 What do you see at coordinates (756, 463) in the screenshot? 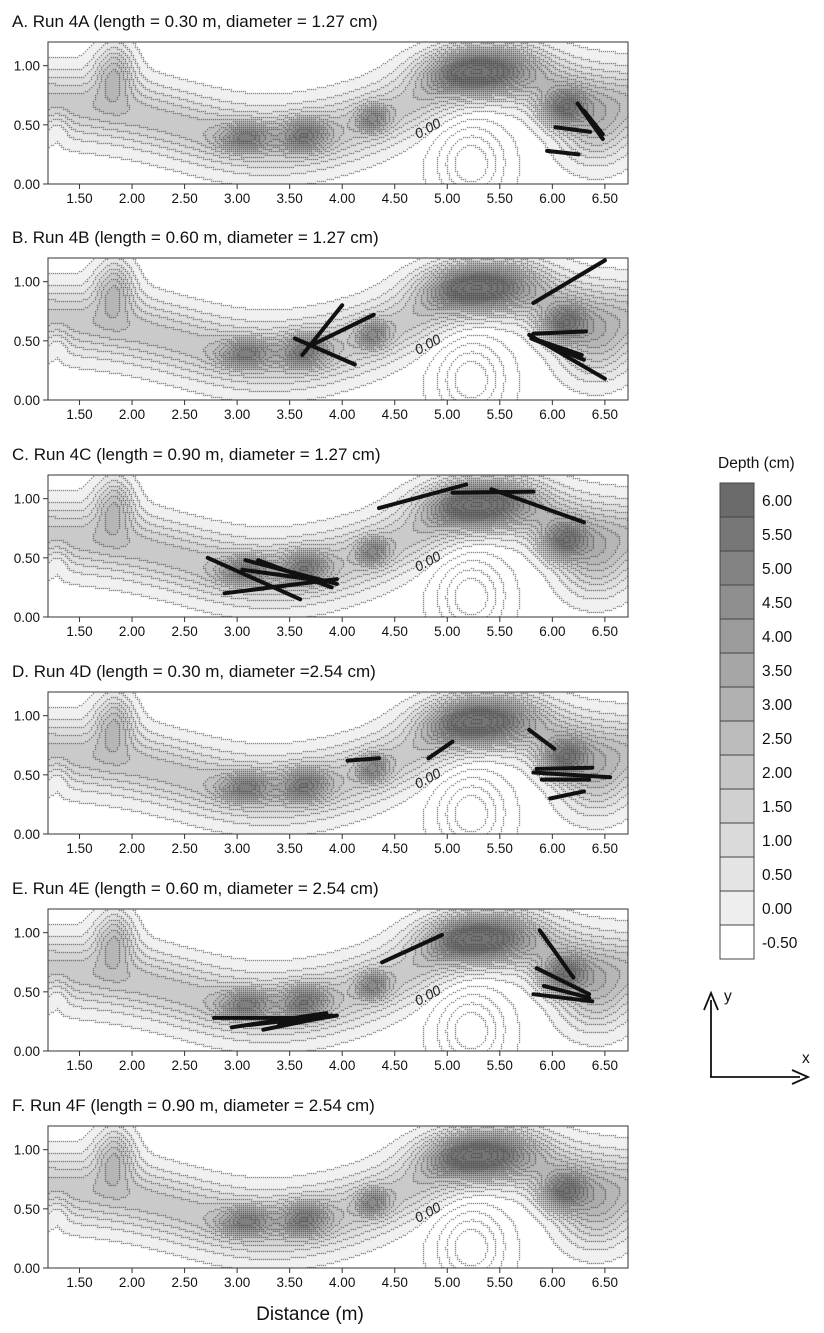
I see `legend-title: Depth (cm)` at bounding box center [756, 463].